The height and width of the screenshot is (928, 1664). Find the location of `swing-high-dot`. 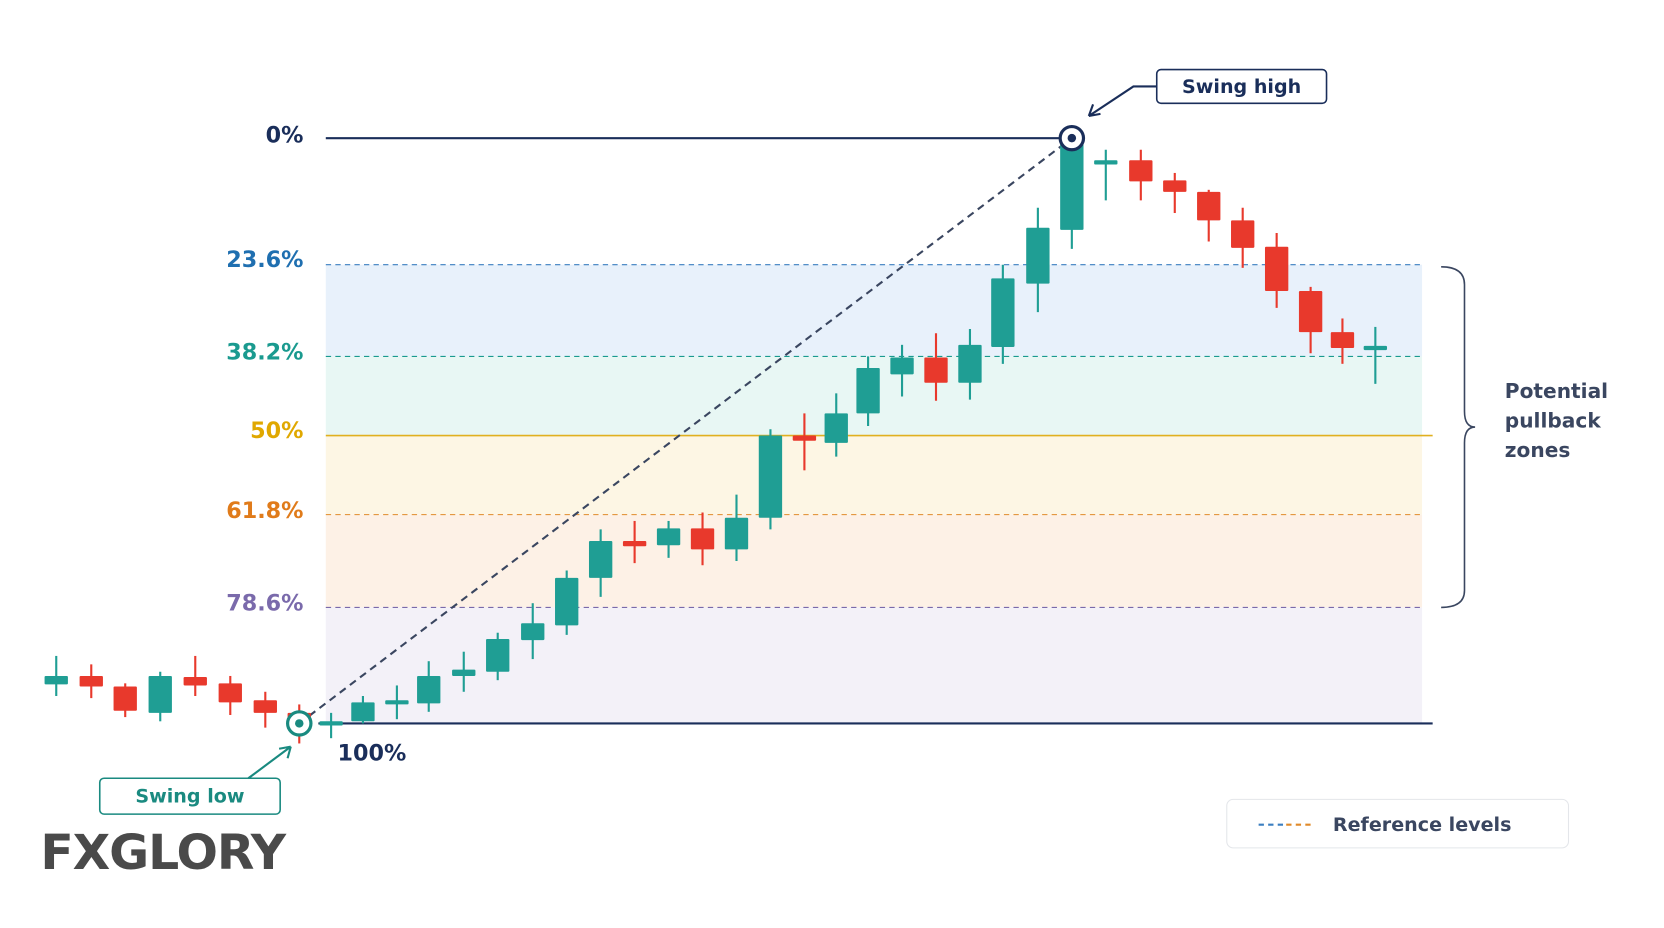

swing-high-dot is located at coordinates (1072, 138).